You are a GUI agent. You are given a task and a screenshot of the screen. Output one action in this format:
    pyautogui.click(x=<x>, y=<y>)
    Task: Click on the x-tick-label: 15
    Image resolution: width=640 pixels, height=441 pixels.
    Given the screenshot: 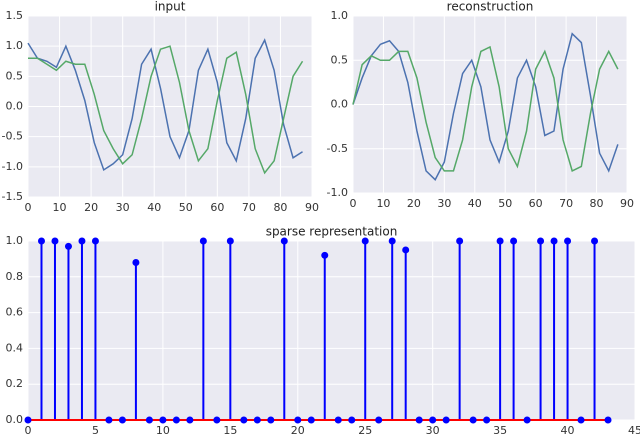 What is the action you would take?
    pyautogui.click(x=230, y=430)
    